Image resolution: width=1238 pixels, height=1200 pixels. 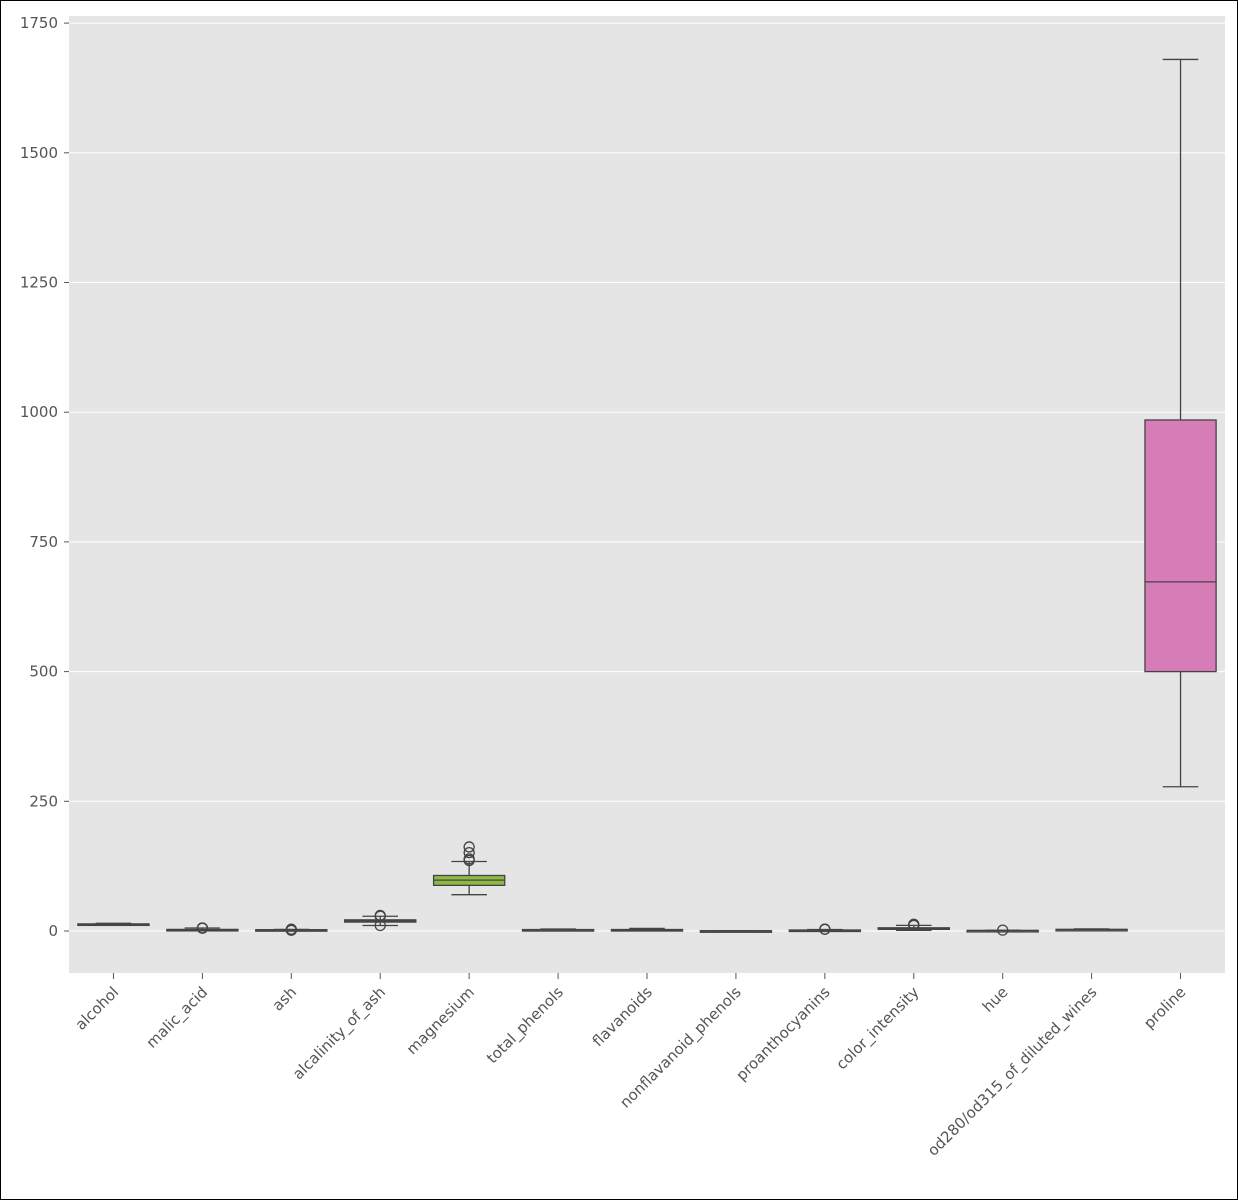 What do you see at coordinates (1164, 1007) in the screenshot?
I see `x-tick-label: proline` at bounding box center [1164, 1007].